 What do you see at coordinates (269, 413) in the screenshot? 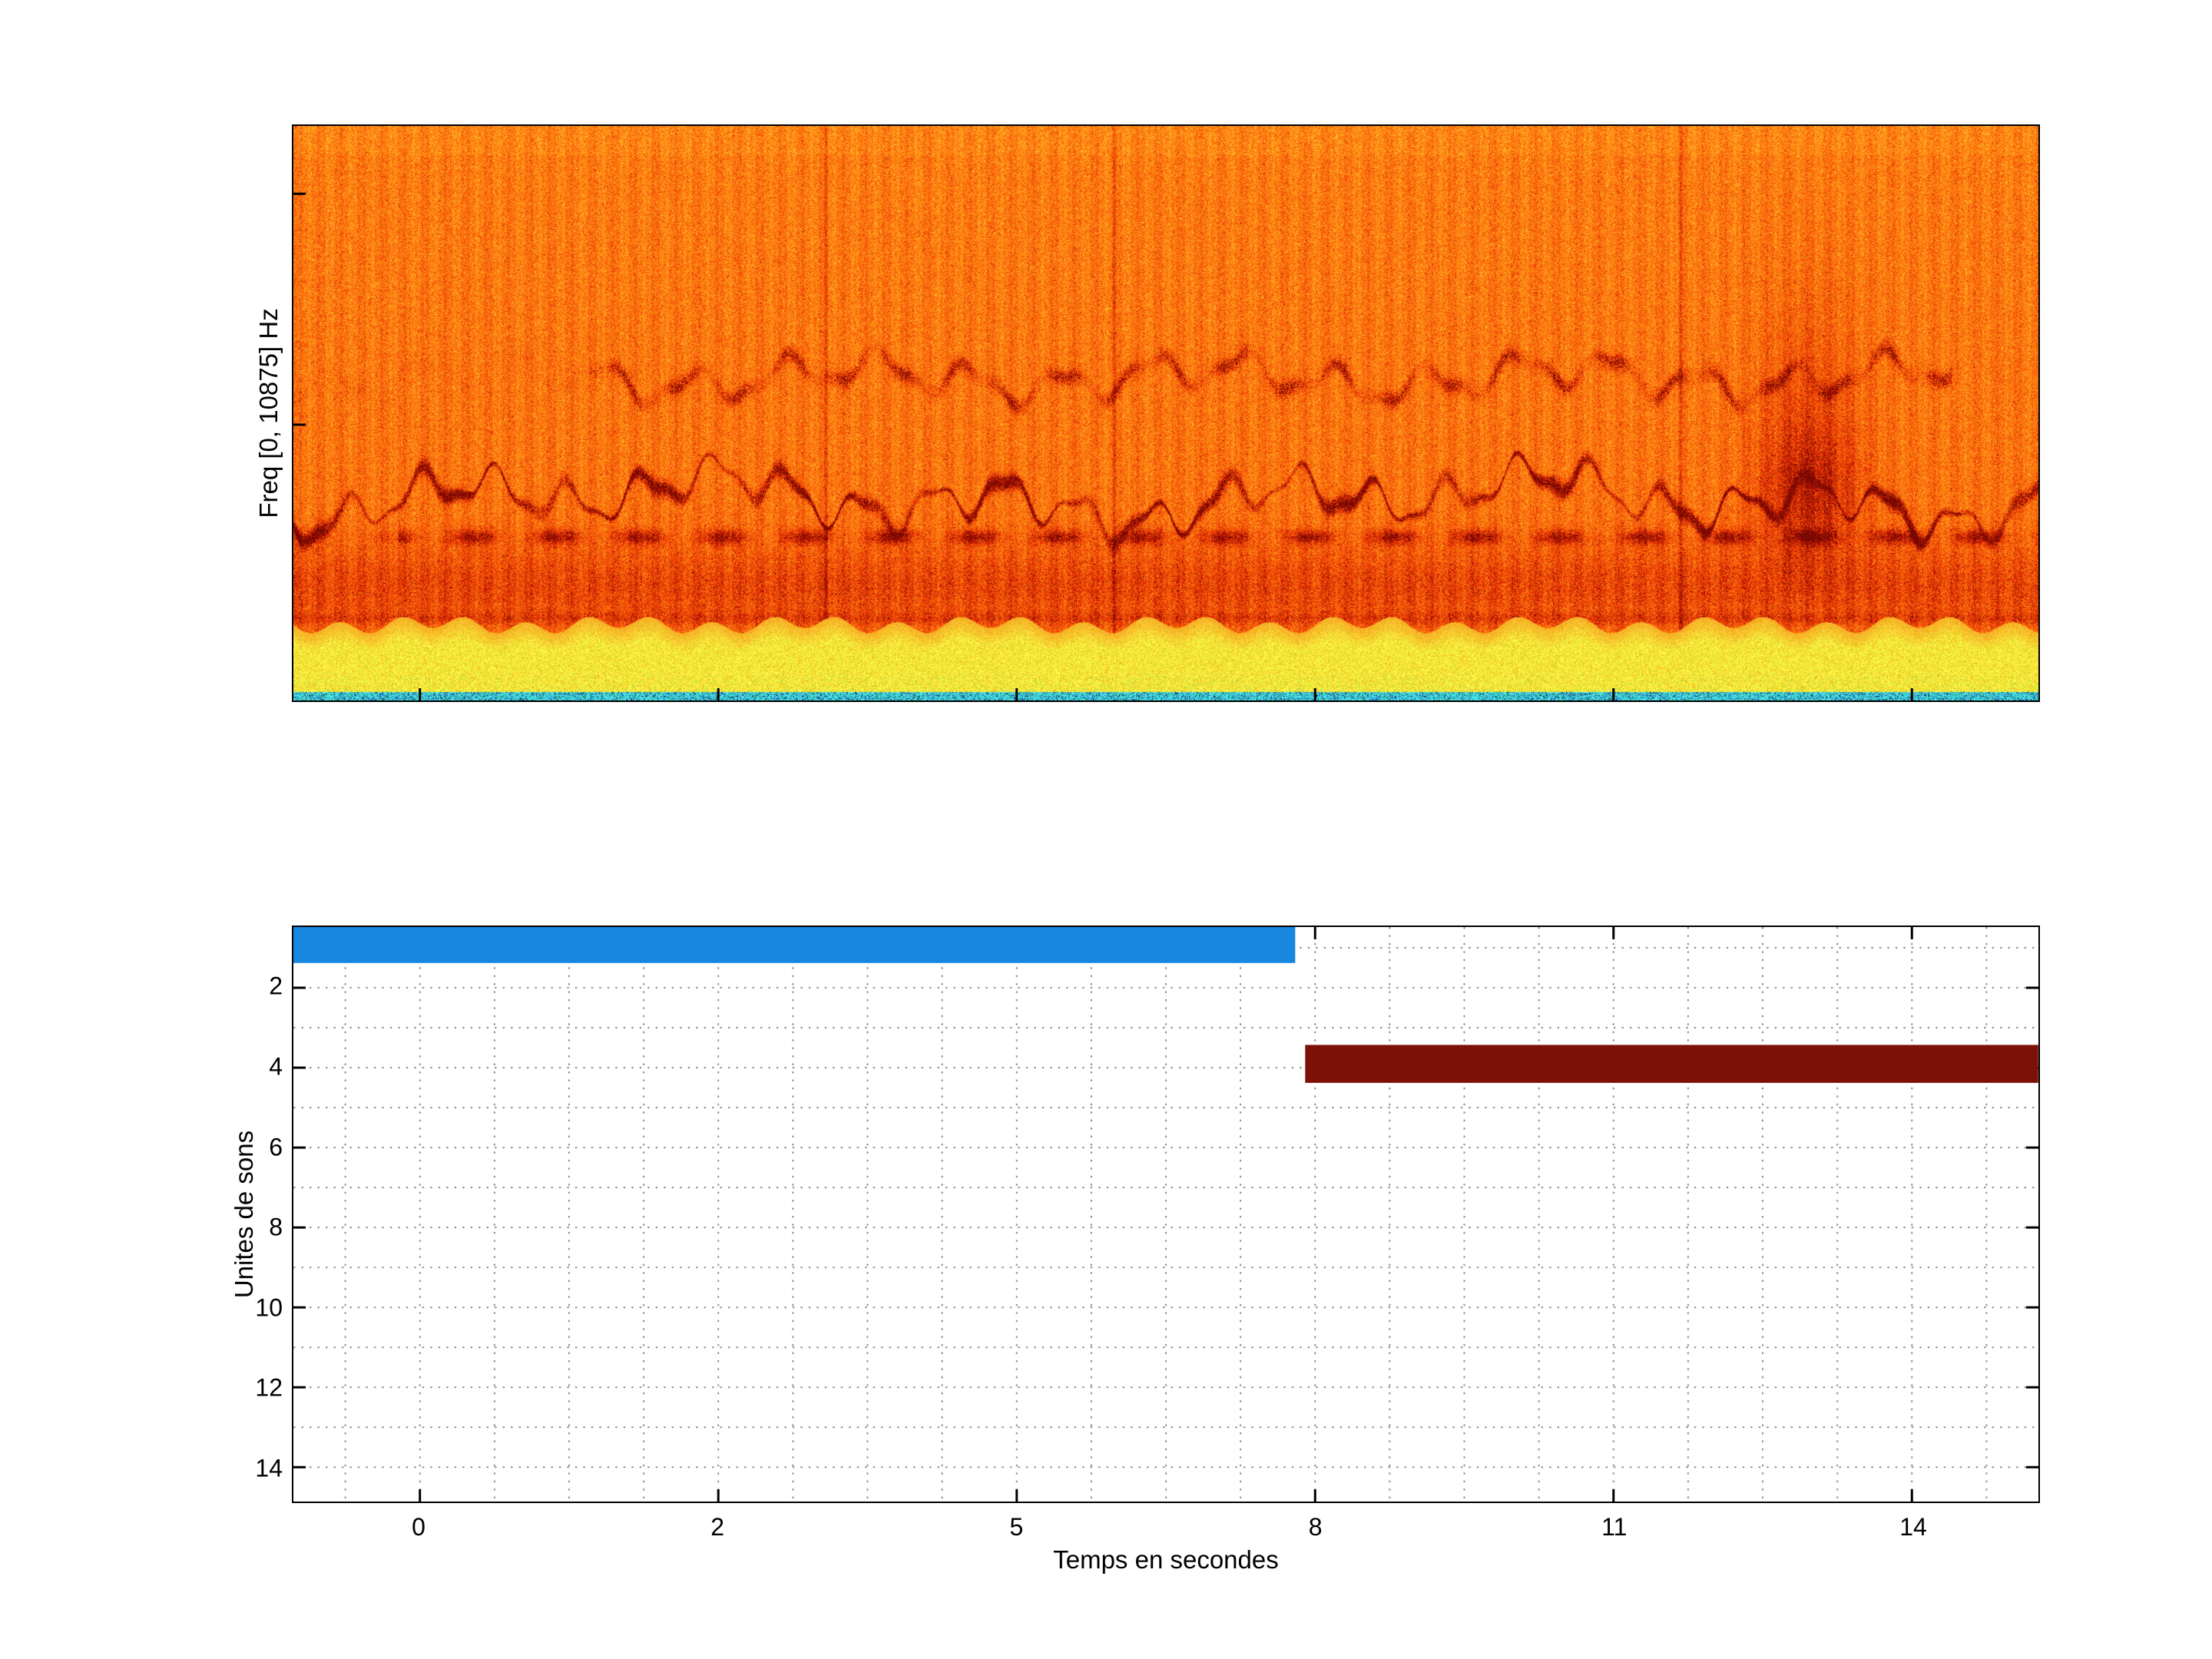
I see `spectrogram-ylabel: Freq [0, 10875] Hz` at bounding box center [269, 413].